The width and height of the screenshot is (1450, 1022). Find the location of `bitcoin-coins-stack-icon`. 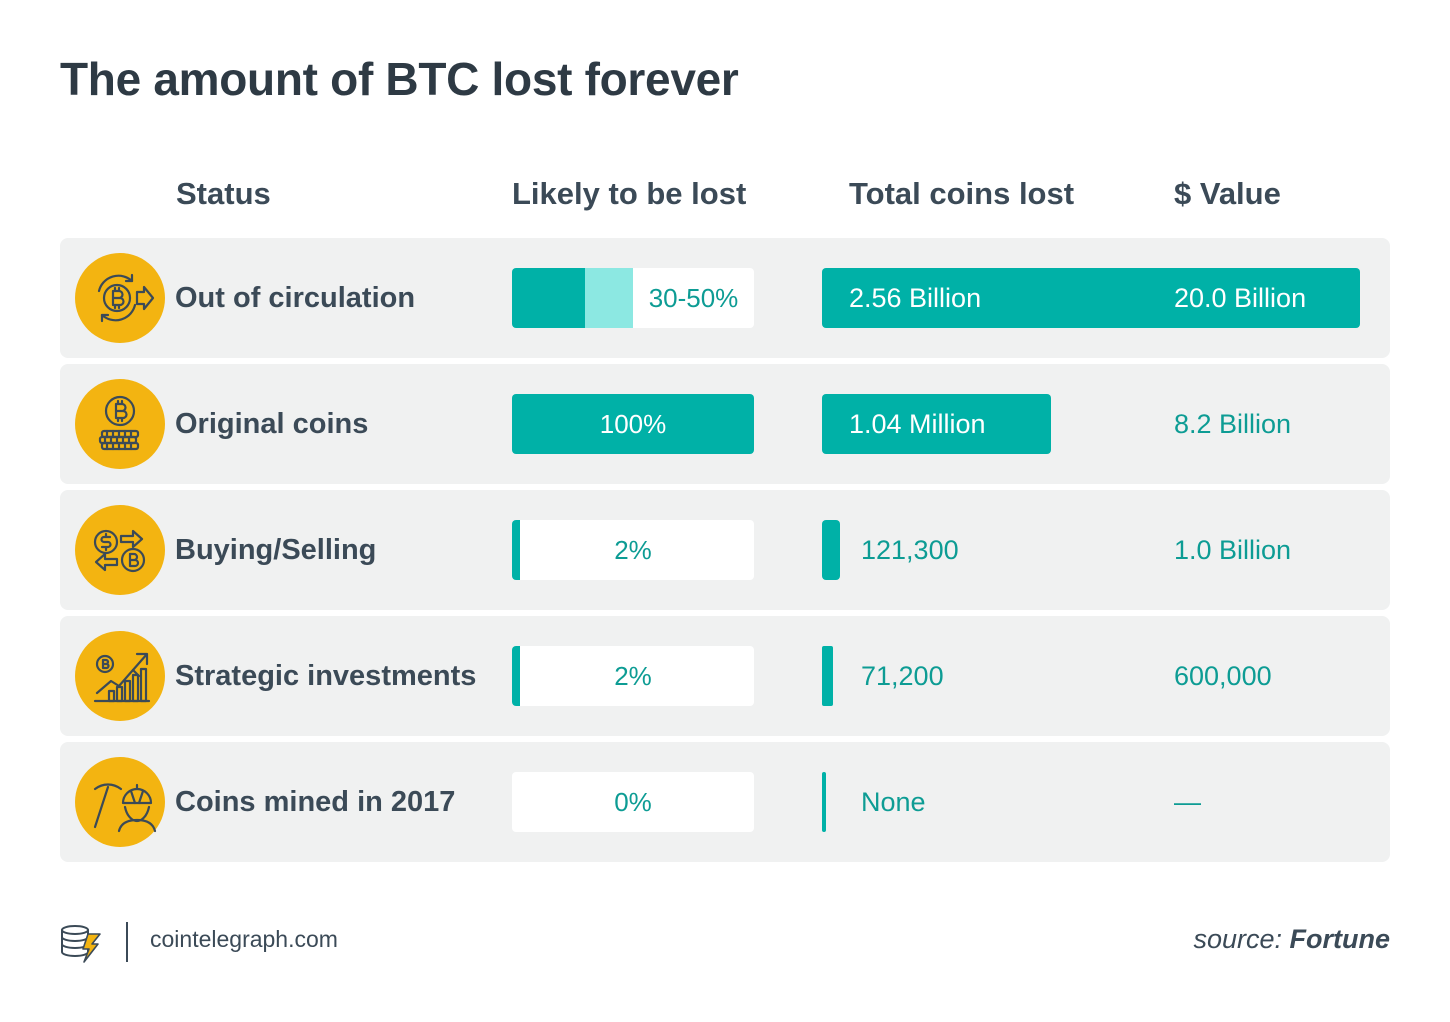

bitcoin-coins-stack-icon is located at coordinates (120, 424).